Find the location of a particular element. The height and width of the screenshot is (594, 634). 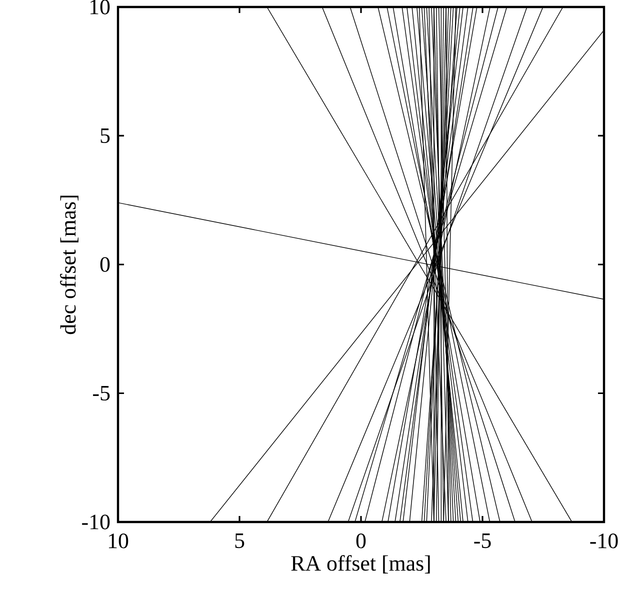

y-axis-title: dec offset [mas] is located at coordinates (69, 265).